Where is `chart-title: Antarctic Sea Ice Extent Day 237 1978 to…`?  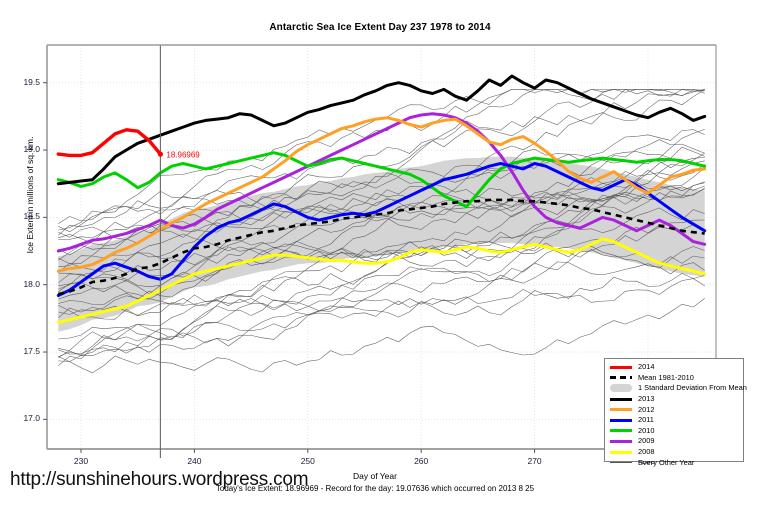
chart-title: Antarctic Sea Ice Extent Day 237 1978 to… is located at coordinates (380, 27).